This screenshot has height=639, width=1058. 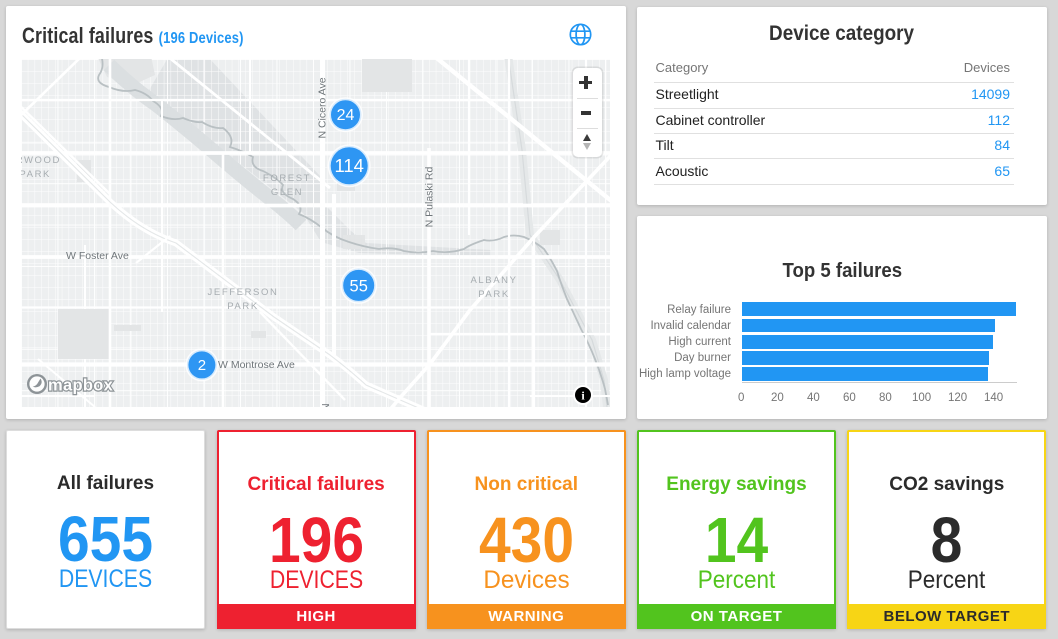 I want to click on svg-text: N Cicero Ave, so click(x=323, y=107).